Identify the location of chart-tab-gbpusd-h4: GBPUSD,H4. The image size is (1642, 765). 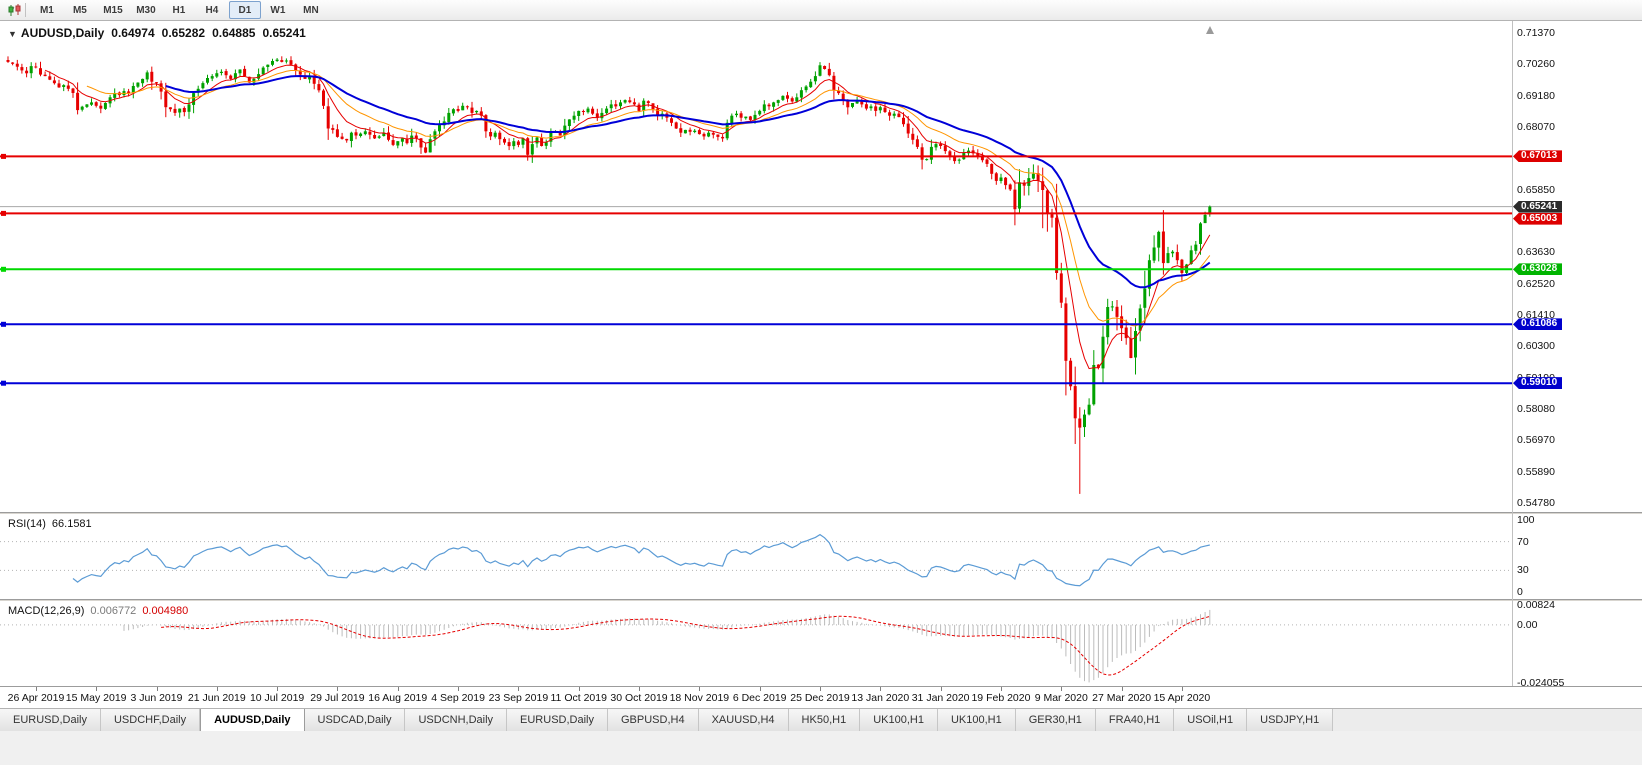
(653, 720).